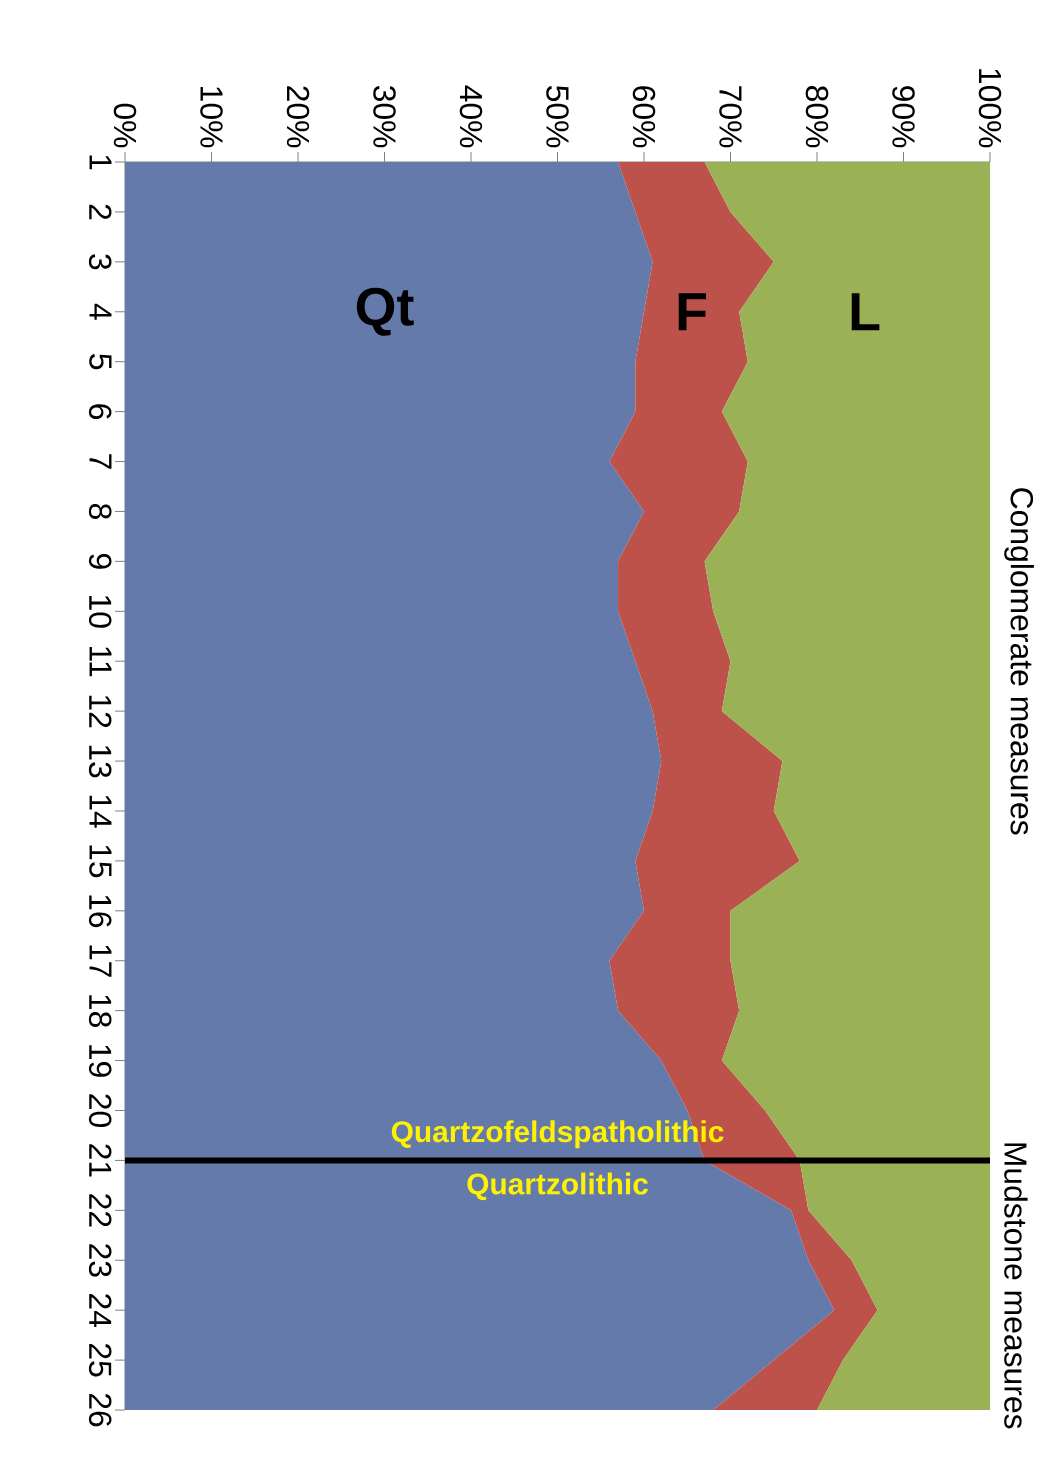 The width and height of the screenshot is (1045, 1473). I want to click on y-tick-label: 4, so click(100, 311).